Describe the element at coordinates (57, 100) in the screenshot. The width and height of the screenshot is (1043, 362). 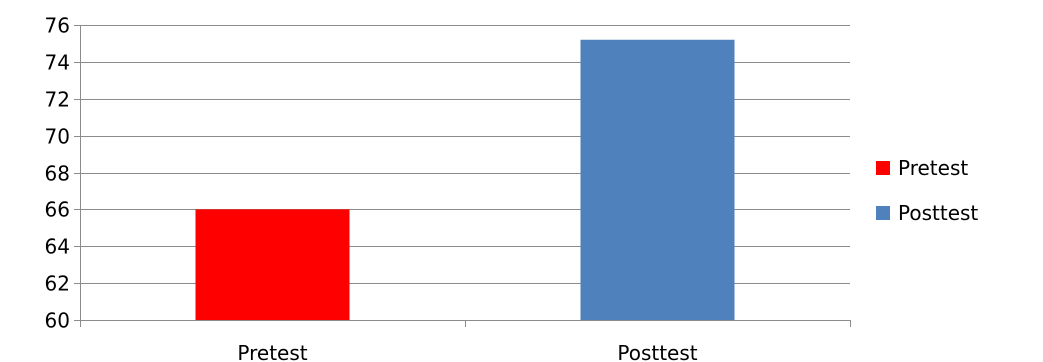
I see `y-tick-label: 72` at that location.